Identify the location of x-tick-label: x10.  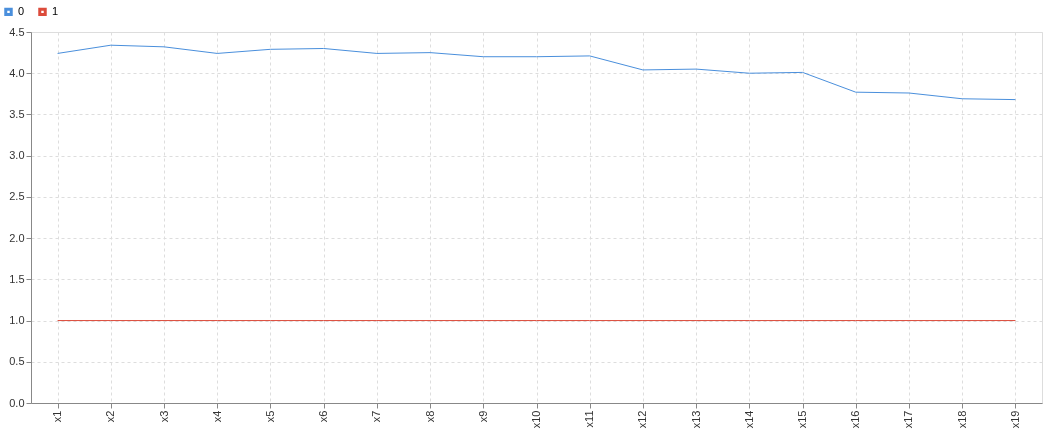
(536, 419).